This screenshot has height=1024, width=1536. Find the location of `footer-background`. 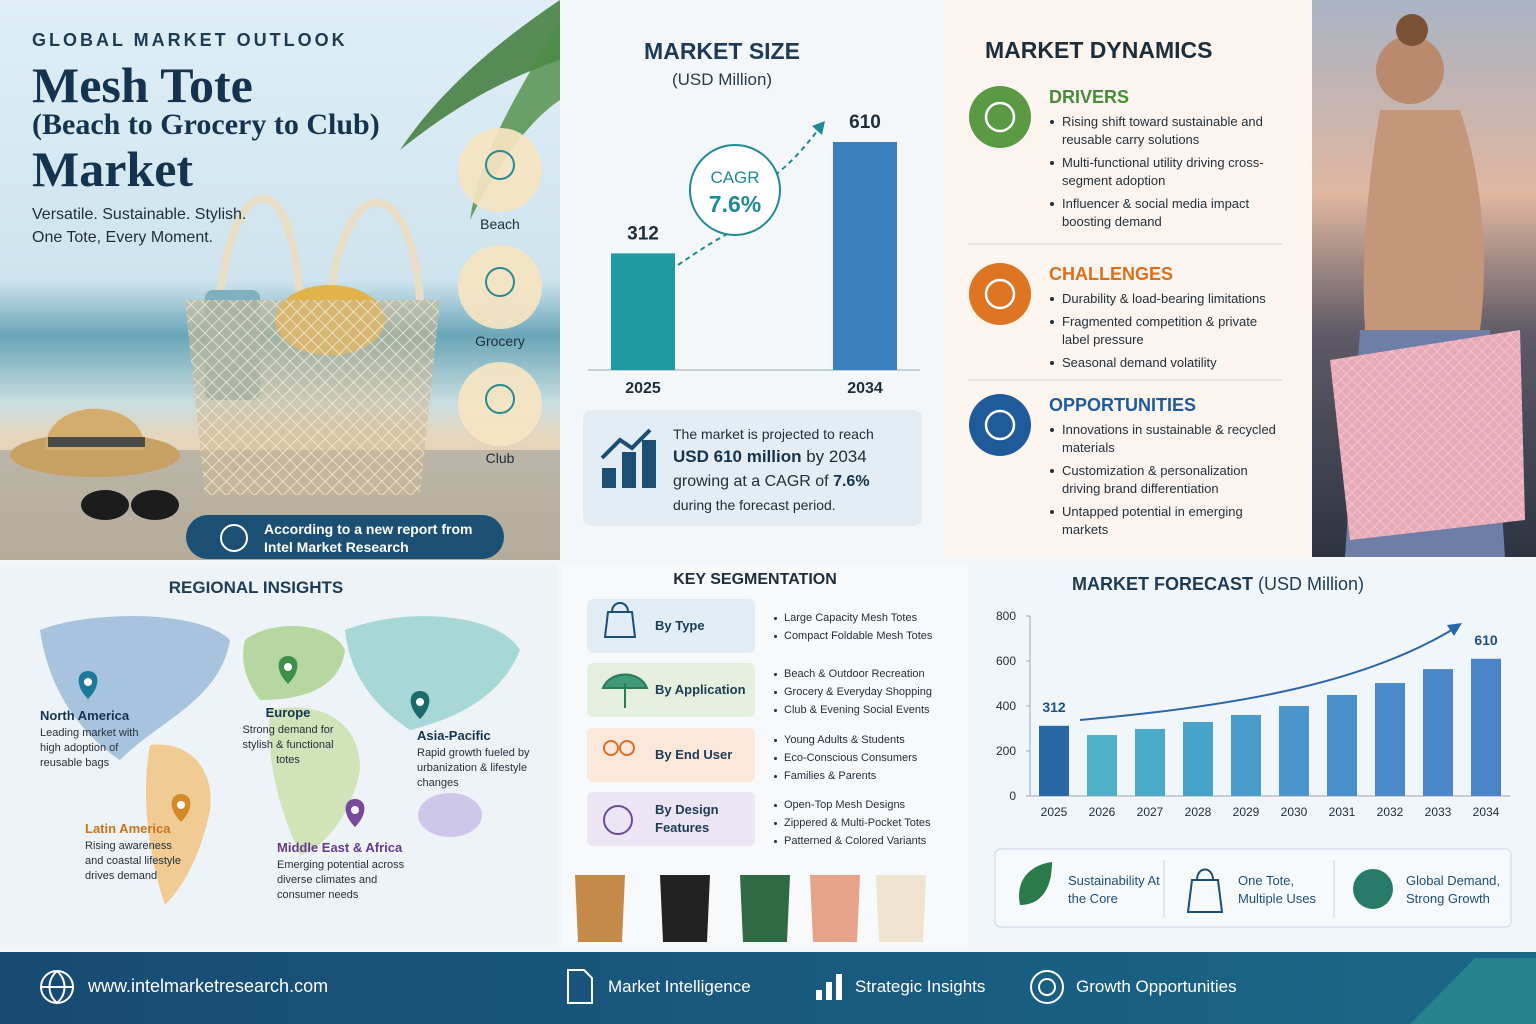

footer-background is located at coordinates (768, 988).